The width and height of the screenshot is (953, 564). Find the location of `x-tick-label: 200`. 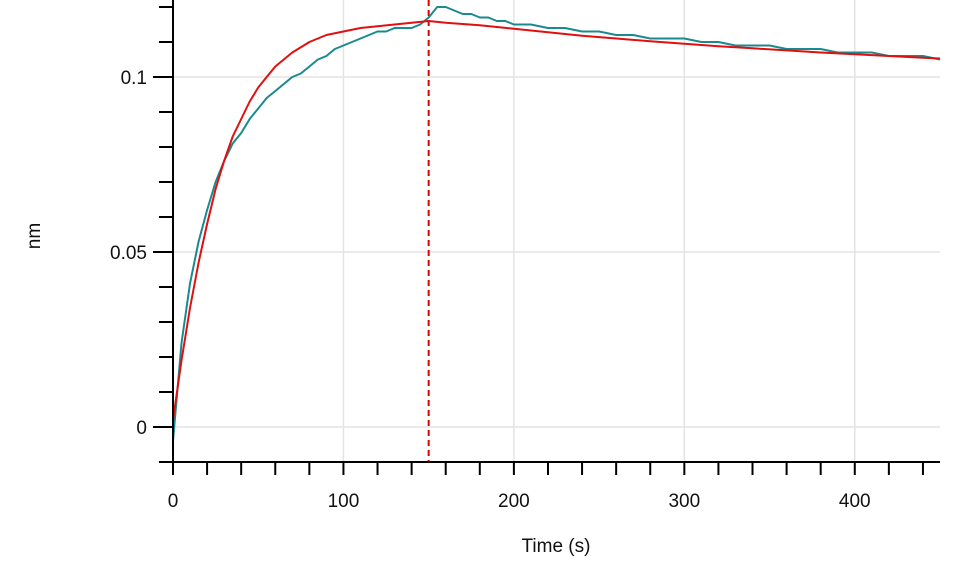

x-tick-label: 200 is located at coordinates (514, 501).